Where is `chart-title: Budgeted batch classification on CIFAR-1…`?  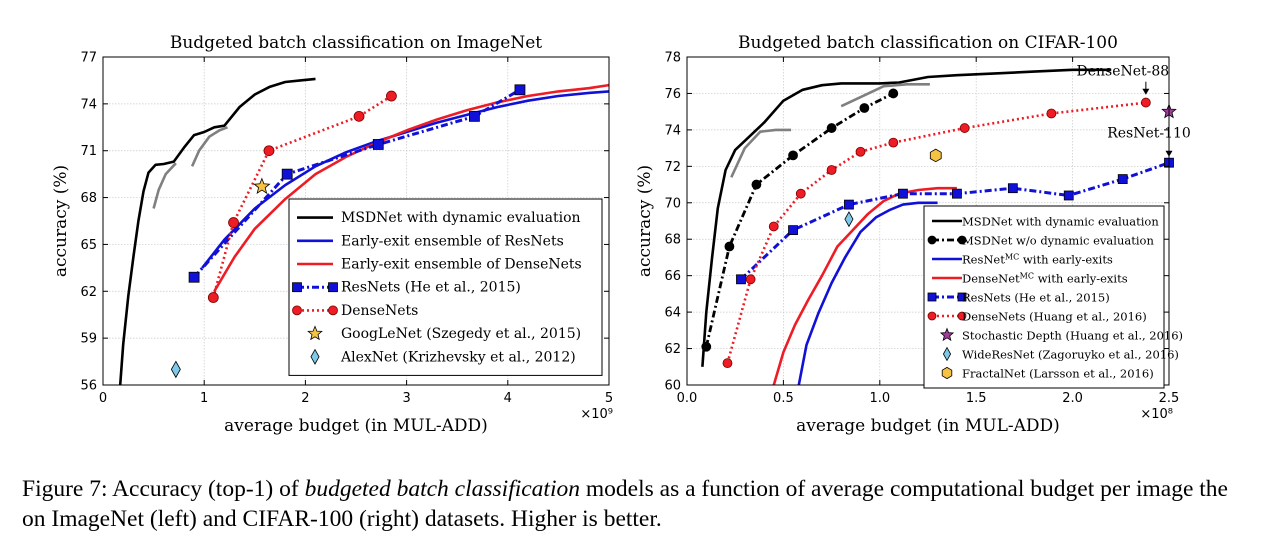 chart-title: Budgeted batch classification on CIFAR-1… is located at coordinates (928, 43).